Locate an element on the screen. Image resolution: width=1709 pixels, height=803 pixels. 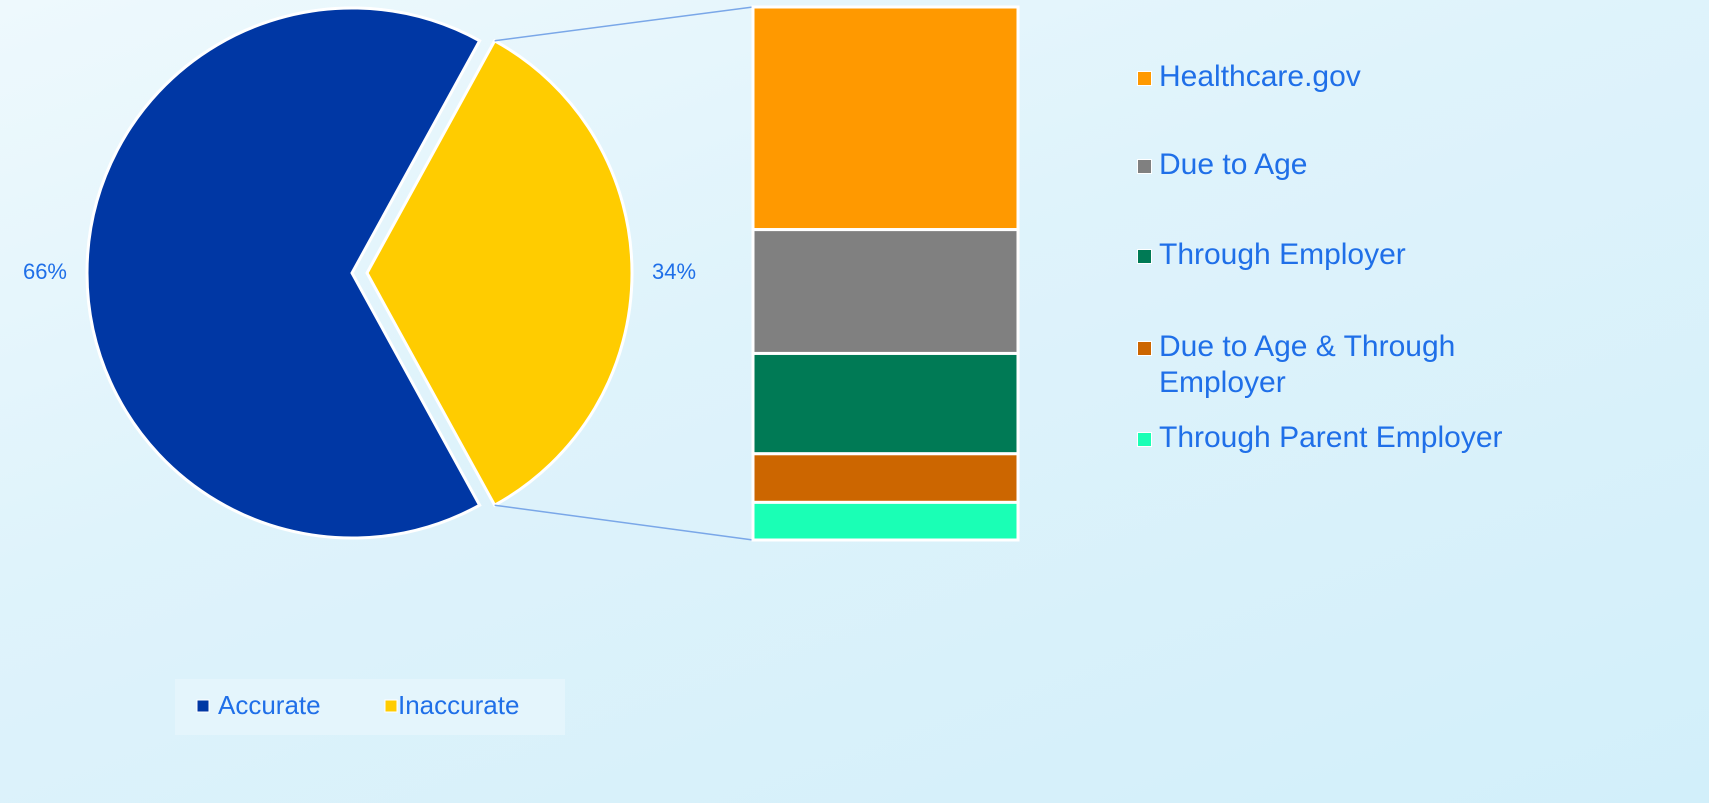
legend-item: Healthcare.gov is located at coordinates (1342, 77).